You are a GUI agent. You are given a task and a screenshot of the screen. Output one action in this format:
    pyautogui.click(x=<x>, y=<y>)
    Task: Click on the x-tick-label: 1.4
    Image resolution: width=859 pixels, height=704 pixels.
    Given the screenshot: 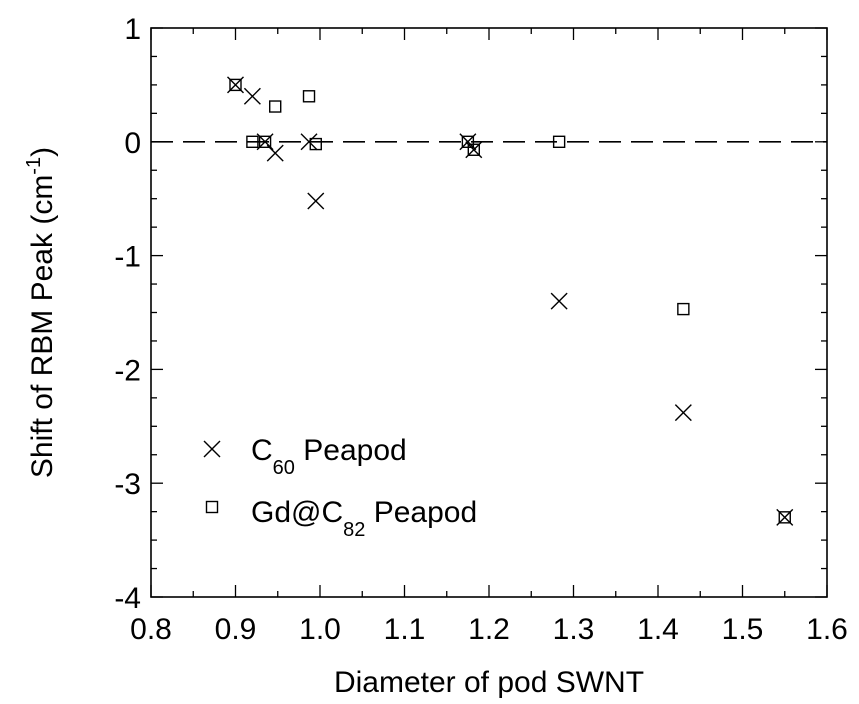 What is the action you would take?
    pyautogui.click(x=658, y=629)
    